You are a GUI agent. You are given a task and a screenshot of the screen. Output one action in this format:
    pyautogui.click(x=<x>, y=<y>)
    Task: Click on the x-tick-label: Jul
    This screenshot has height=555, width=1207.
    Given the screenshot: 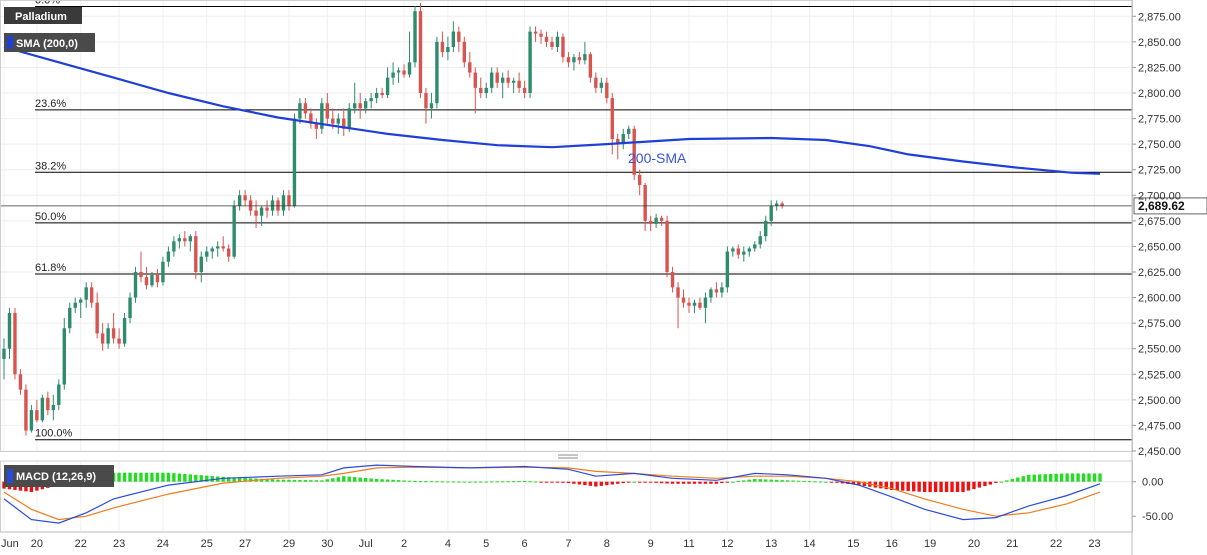 What is the action you would take?
    pyautogui.click(x=366, y=544)
    